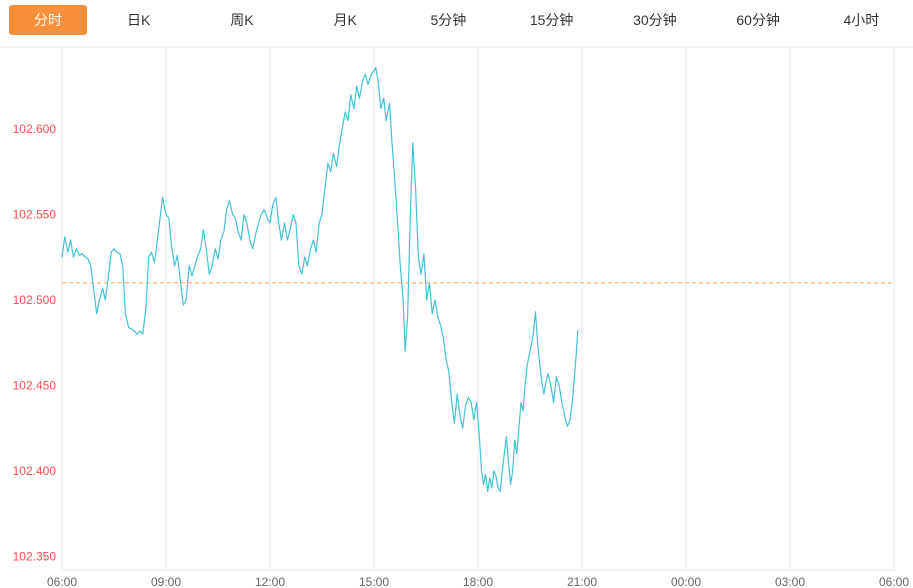  Describe the element at coordinates (35, 214) in the screenshot. I see `y-axis-label: 102.550` at that location.